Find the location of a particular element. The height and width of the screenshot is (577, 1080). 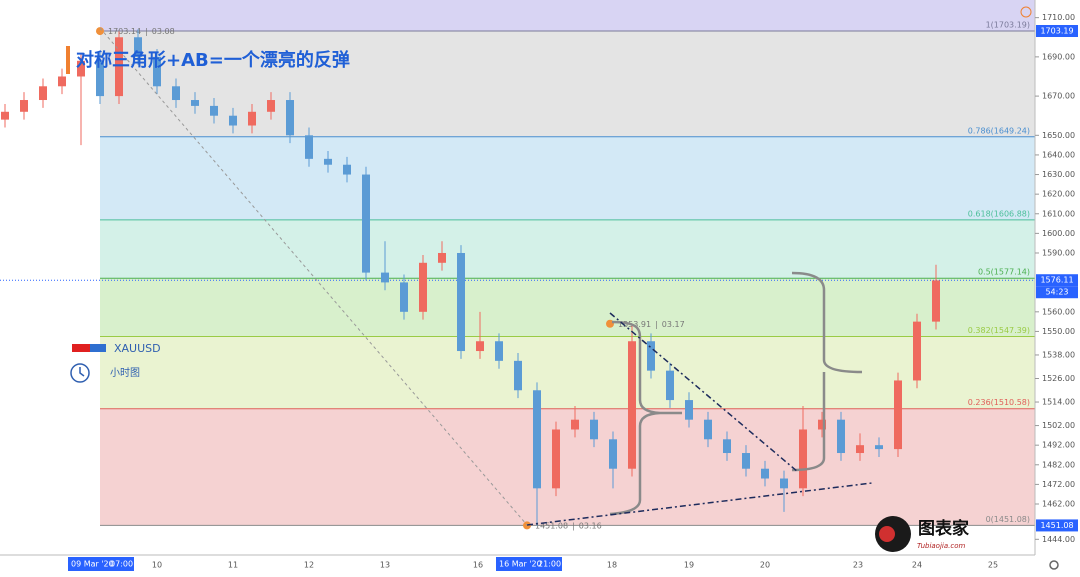

pivot-date: 03.08 is located at coordinates (163, 31).